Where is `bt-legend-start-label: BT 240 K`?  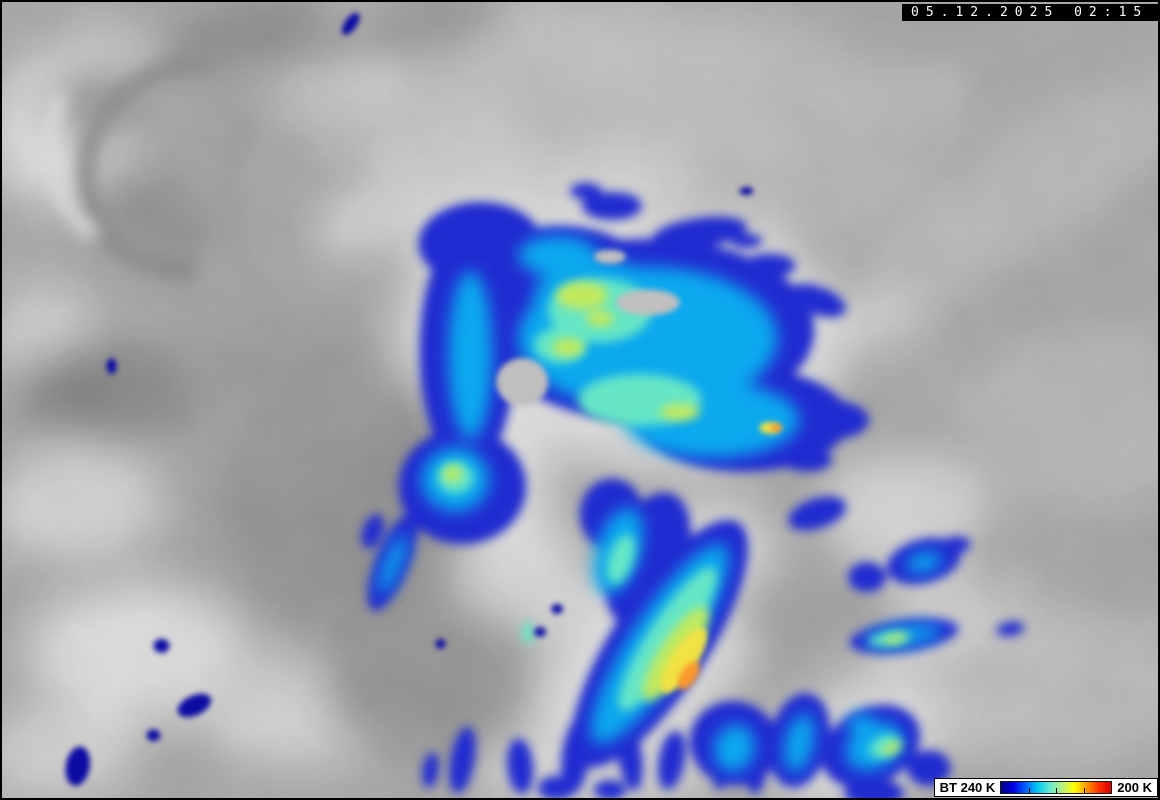 bt-legend-start-label: BT 240 K is located at coordinates (967, 787).